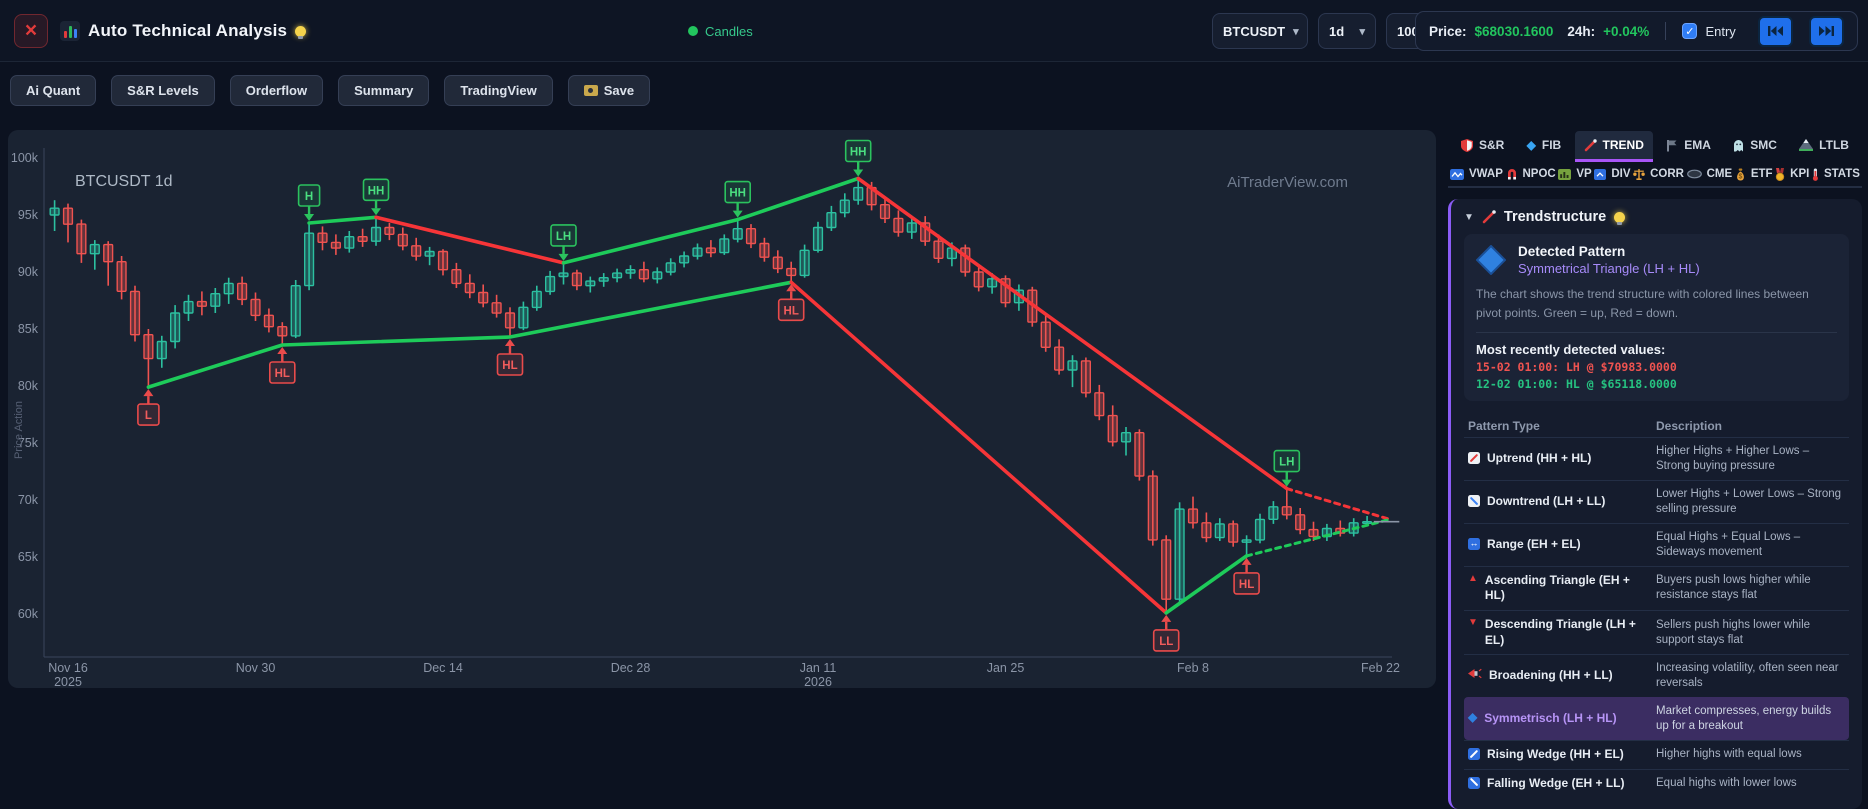 This screenshot has height=809, width=1868. Describe the element at coordinates (1457, 174) in the screenshot. I see `vwap-icon` at that location.